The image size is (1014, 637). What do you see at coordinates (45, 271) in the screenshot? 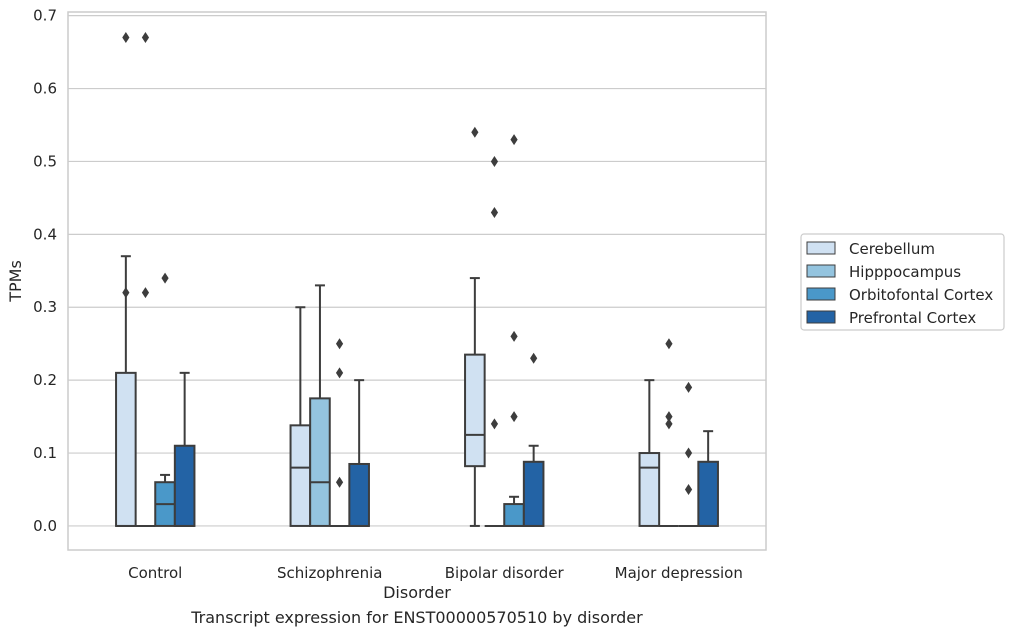
I see `y-axis-ticks: 0.0 0.1 0.2 0.3 0.4 0.5 0.6 0.7` at bounding box center [45, 271].